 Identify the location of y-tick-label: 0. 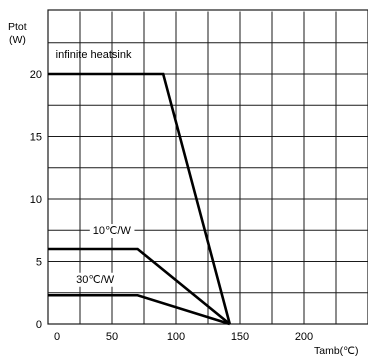
(39, 325).